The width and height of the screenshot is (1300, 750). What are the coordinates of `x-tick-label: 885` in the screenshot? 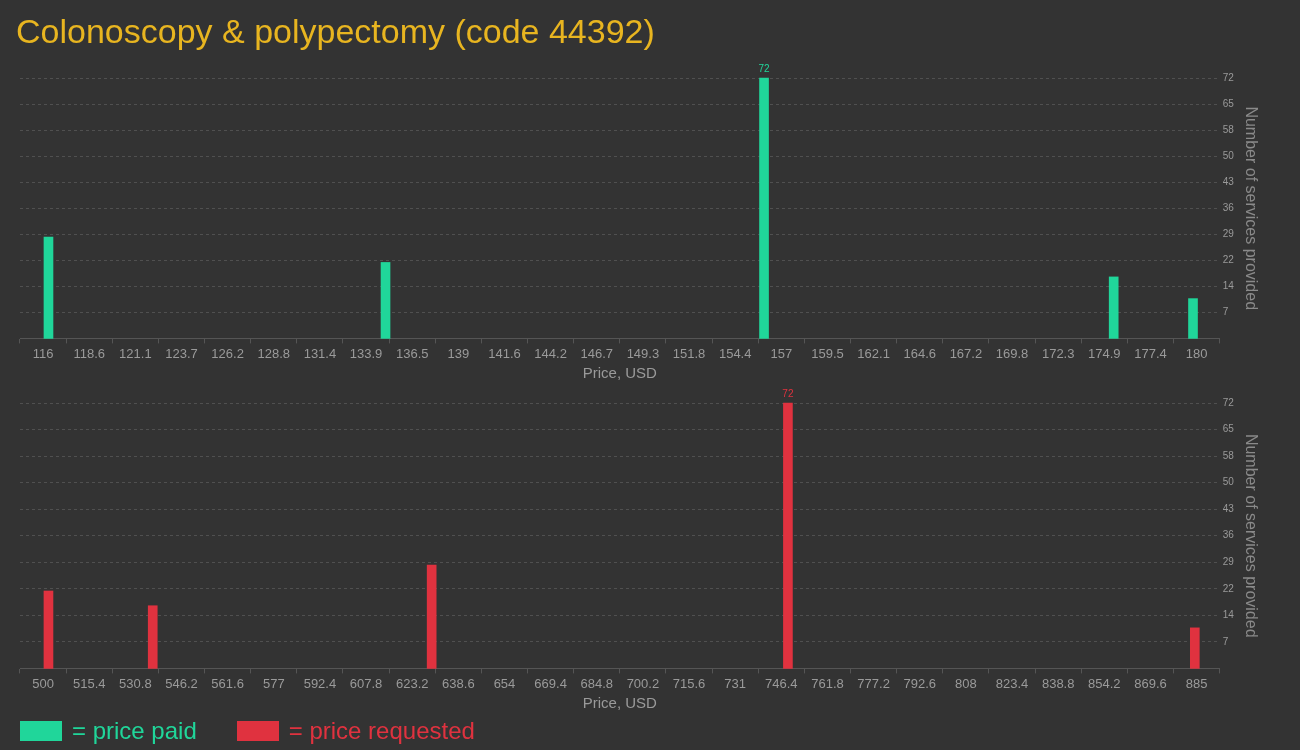 It's located at (1196, 683).